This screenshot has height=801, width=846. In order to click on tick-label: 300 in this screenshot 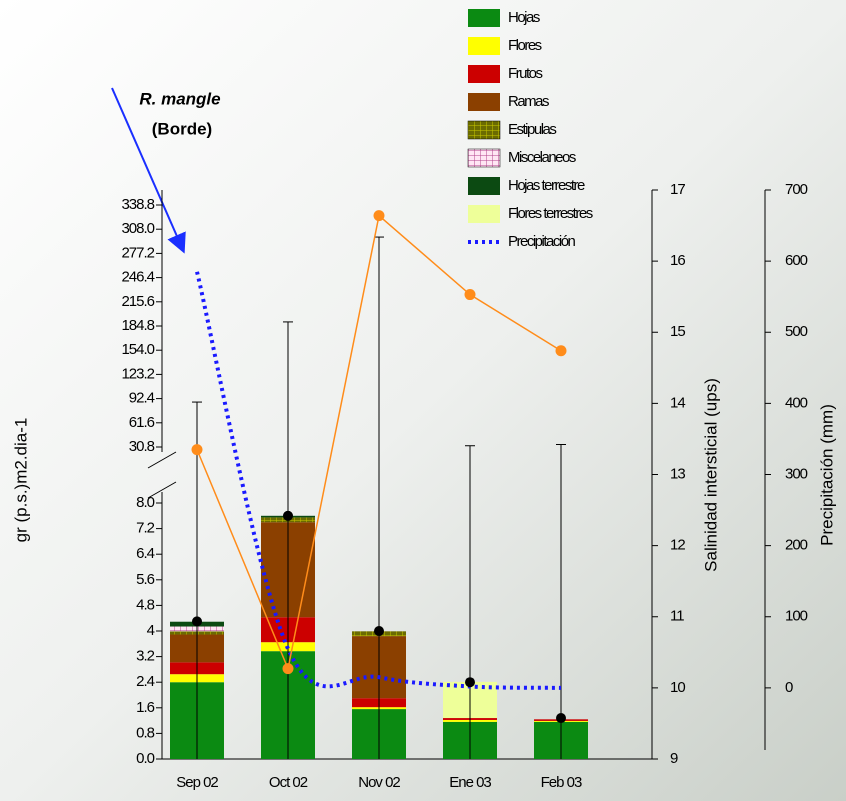, I will do `click(796, 473)`.